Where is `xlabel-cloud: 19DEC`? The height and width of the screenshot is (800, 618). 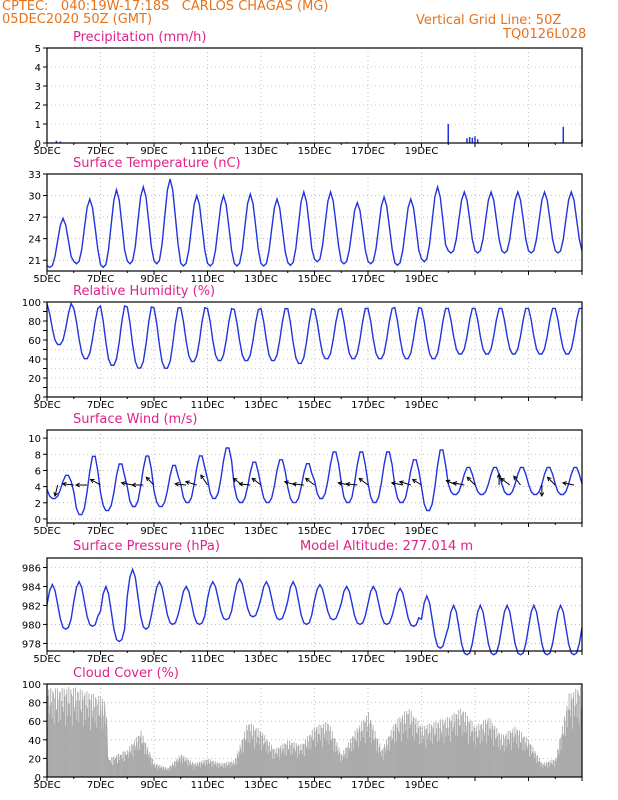 xlabel-cloud: 19DEC is located at coordinates (422, 785).